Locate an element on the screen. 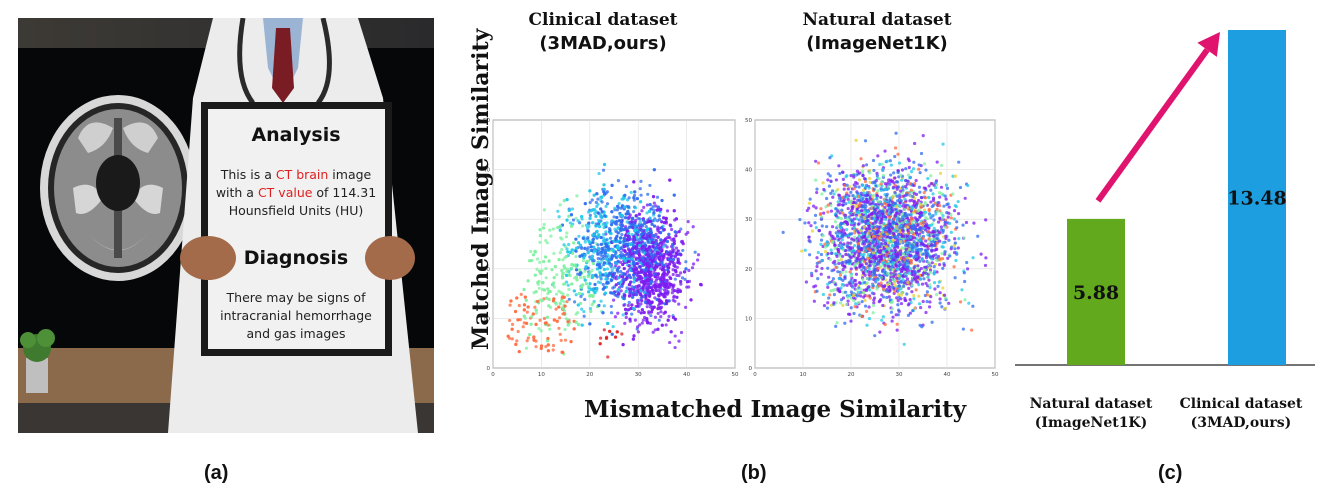 This screenshot has width=1329, height=498. scatter-clinical-ytick-label: 40 is located at coordinates (486, 171).